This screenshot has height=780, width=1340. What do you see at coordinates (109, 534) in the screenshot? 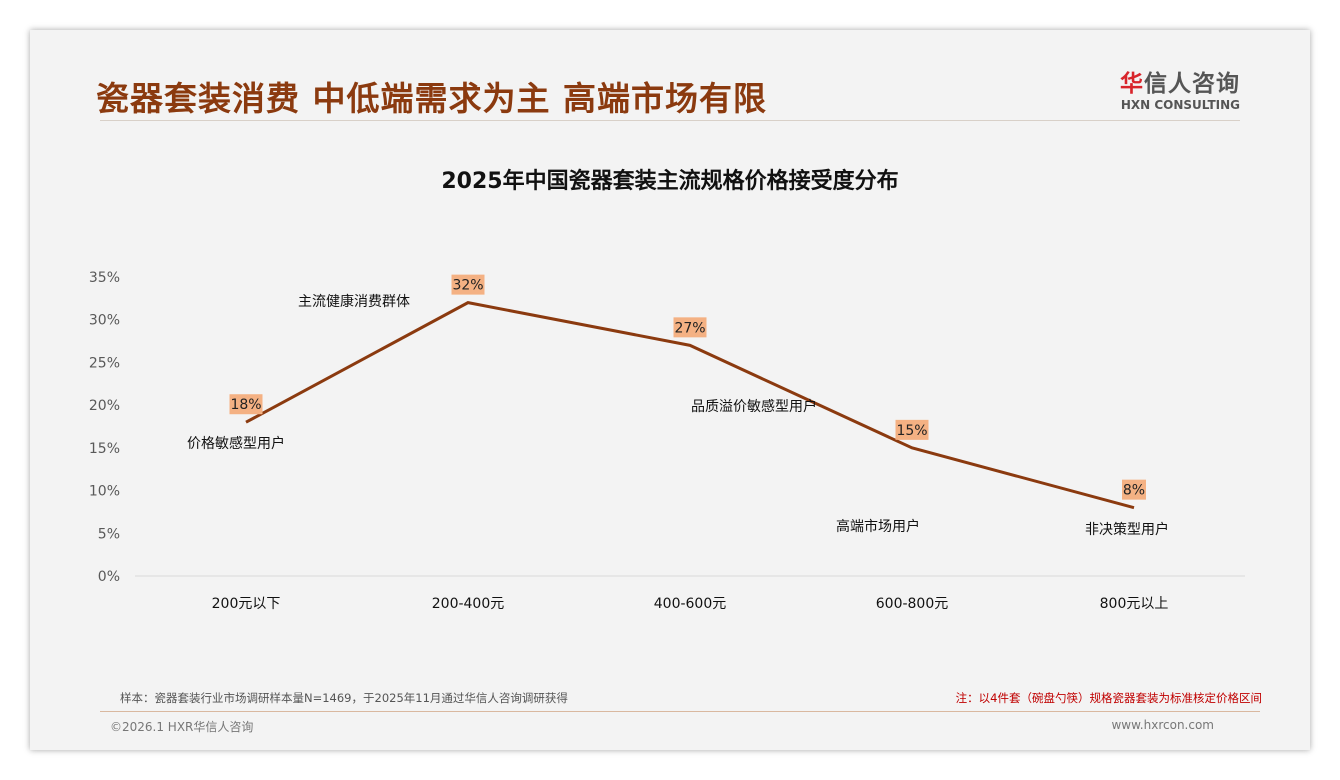
I see `y-tick-label: 5%` at bounding box center [109, 534].